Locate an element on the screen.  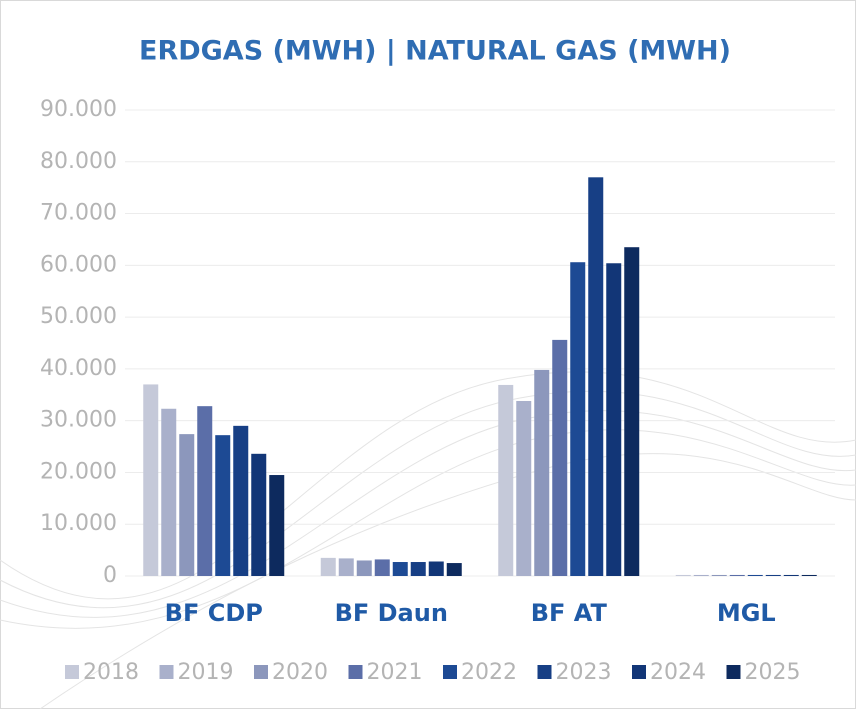
legend-label: 2025 is located at coordinates (773, 672).